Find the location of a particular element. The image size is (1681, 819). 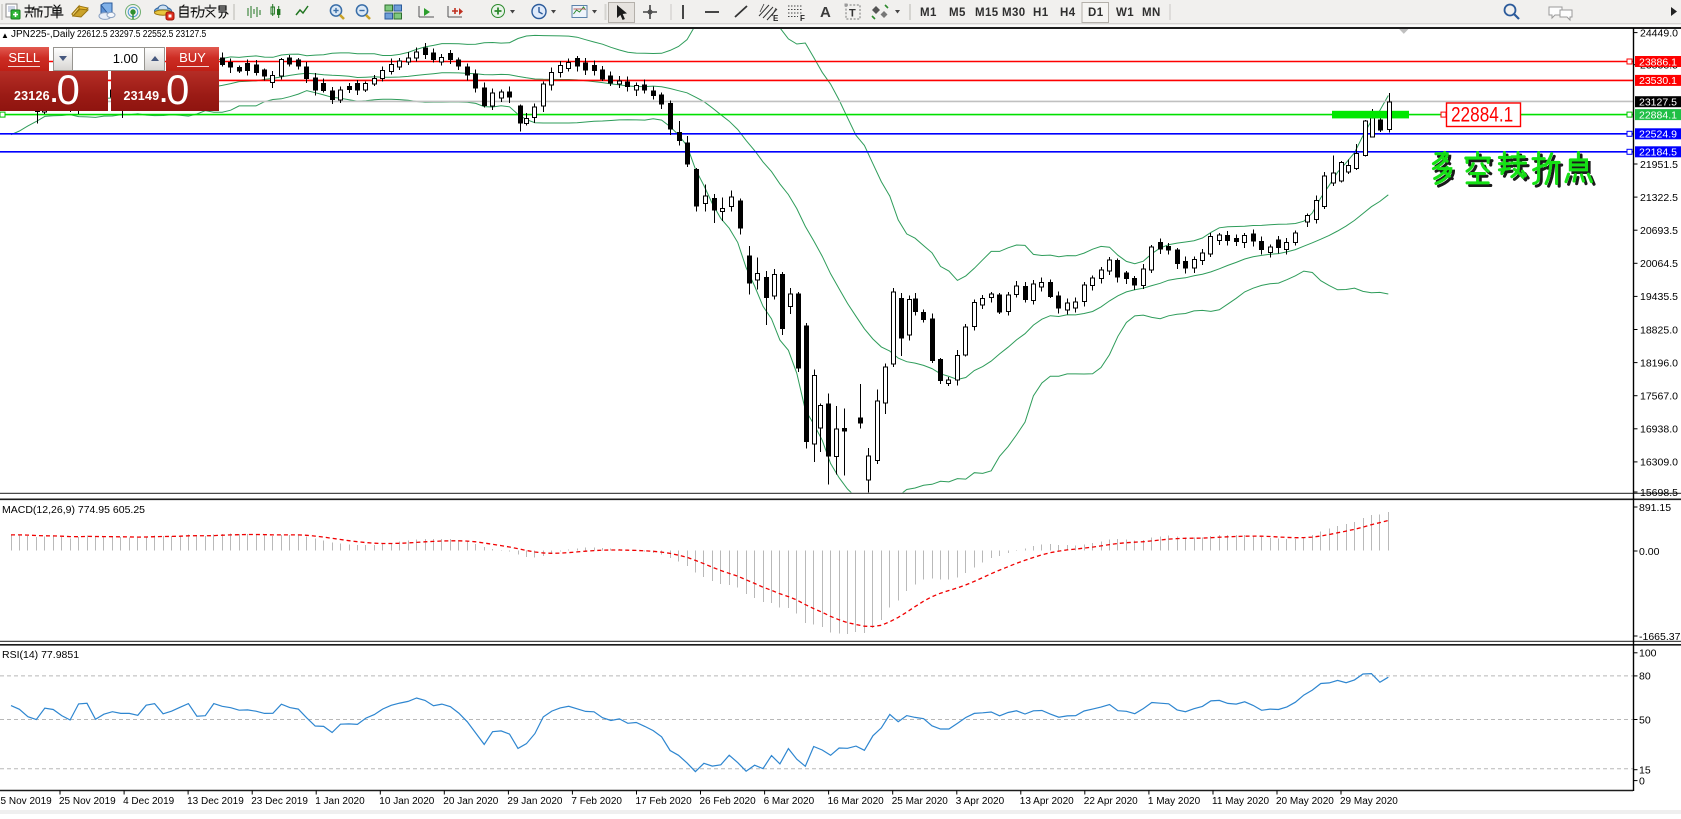

svg-text: 6 Mar 2020 is located at coordinates (789, 801).